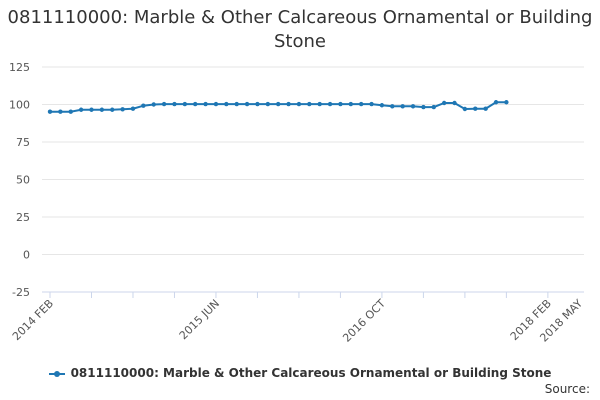 Image resolution: width=600 pixels, height=400 pixels. Describe the element at coordinates (313, 294) in the screenshot. I see `x-axis` at that location.